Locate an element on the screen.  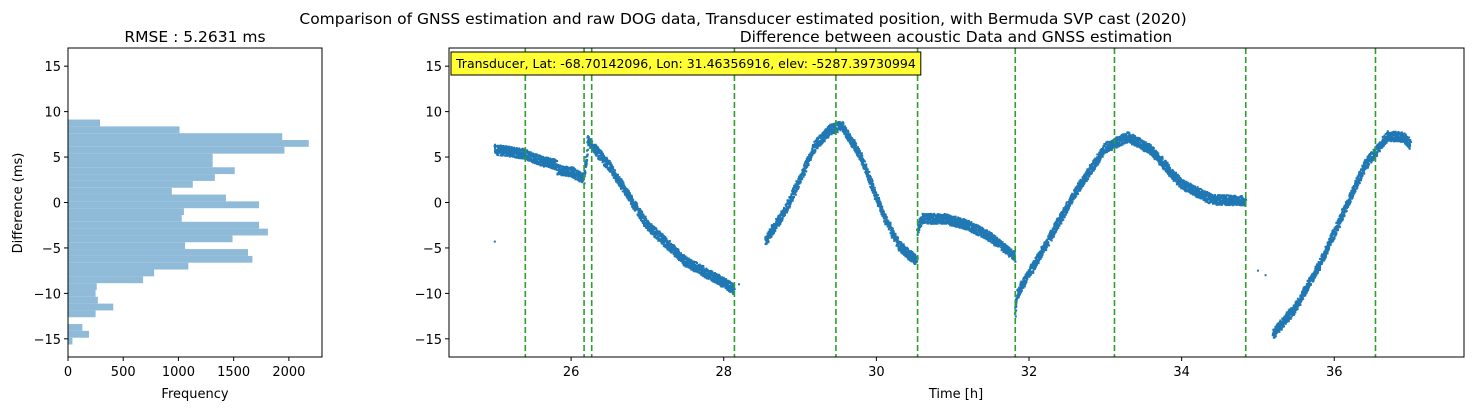
x-tick-label: 32 is located at coordinates (1029, 372).